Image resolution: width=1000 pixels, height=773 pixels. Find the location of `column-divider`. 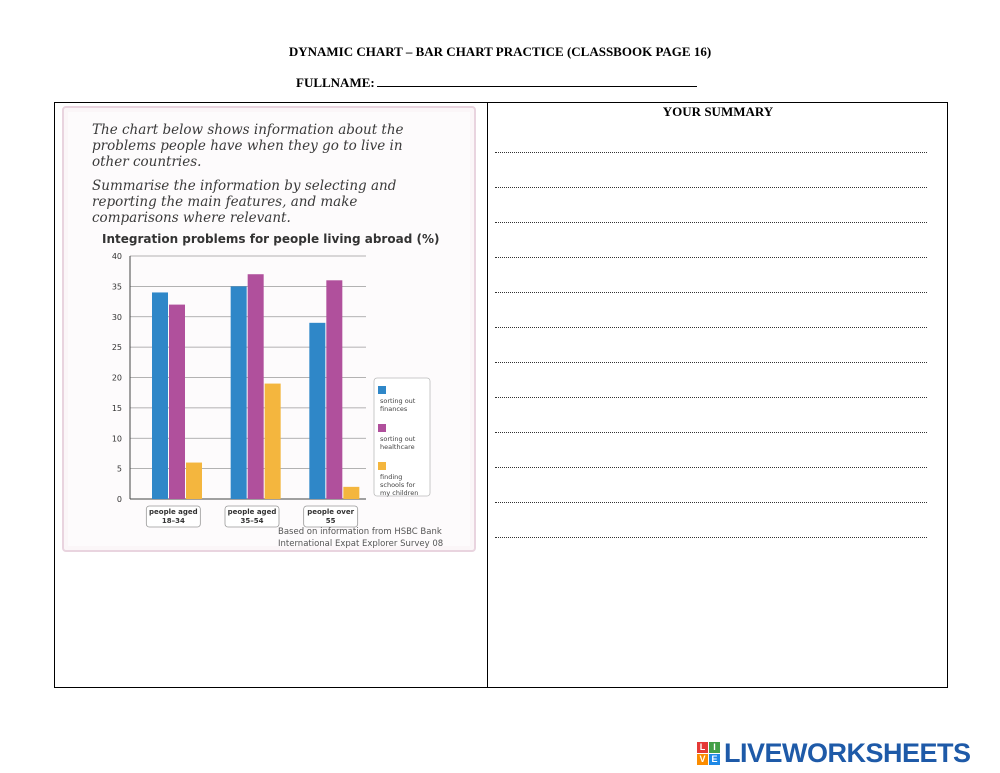

column-divider is located at coordinates (487, 395).